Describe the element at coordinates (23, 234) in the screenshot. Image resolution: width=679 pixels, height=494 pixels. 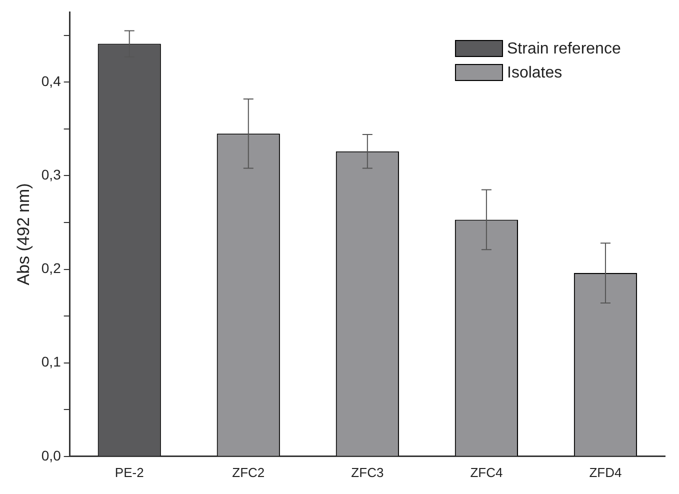
I see `y-axis-title: Abs (492 nm)` at that location.